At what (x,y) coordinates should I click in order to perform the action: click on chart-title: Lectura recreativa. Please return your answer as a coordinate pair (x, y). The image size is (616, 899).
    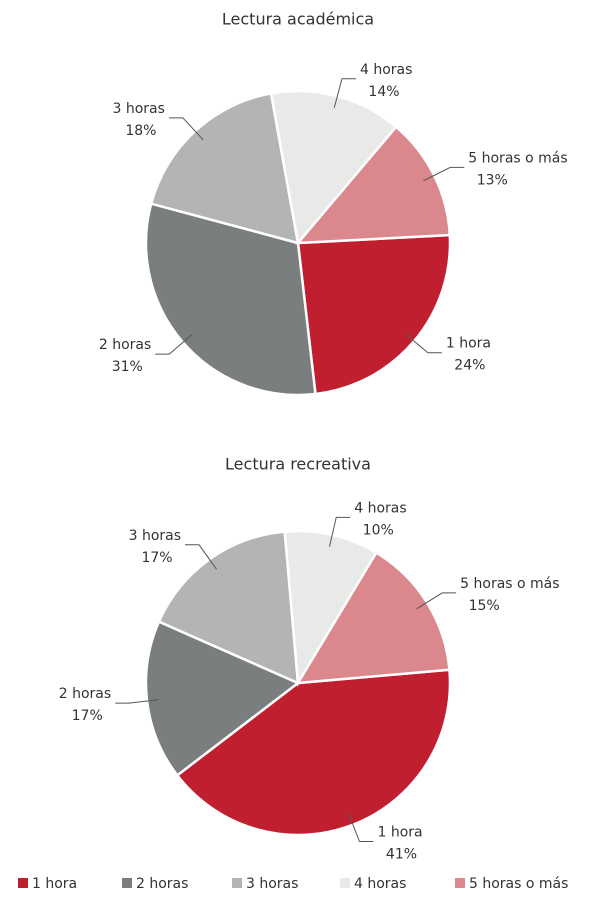
    Looking at the image, I should click on (298, 464).